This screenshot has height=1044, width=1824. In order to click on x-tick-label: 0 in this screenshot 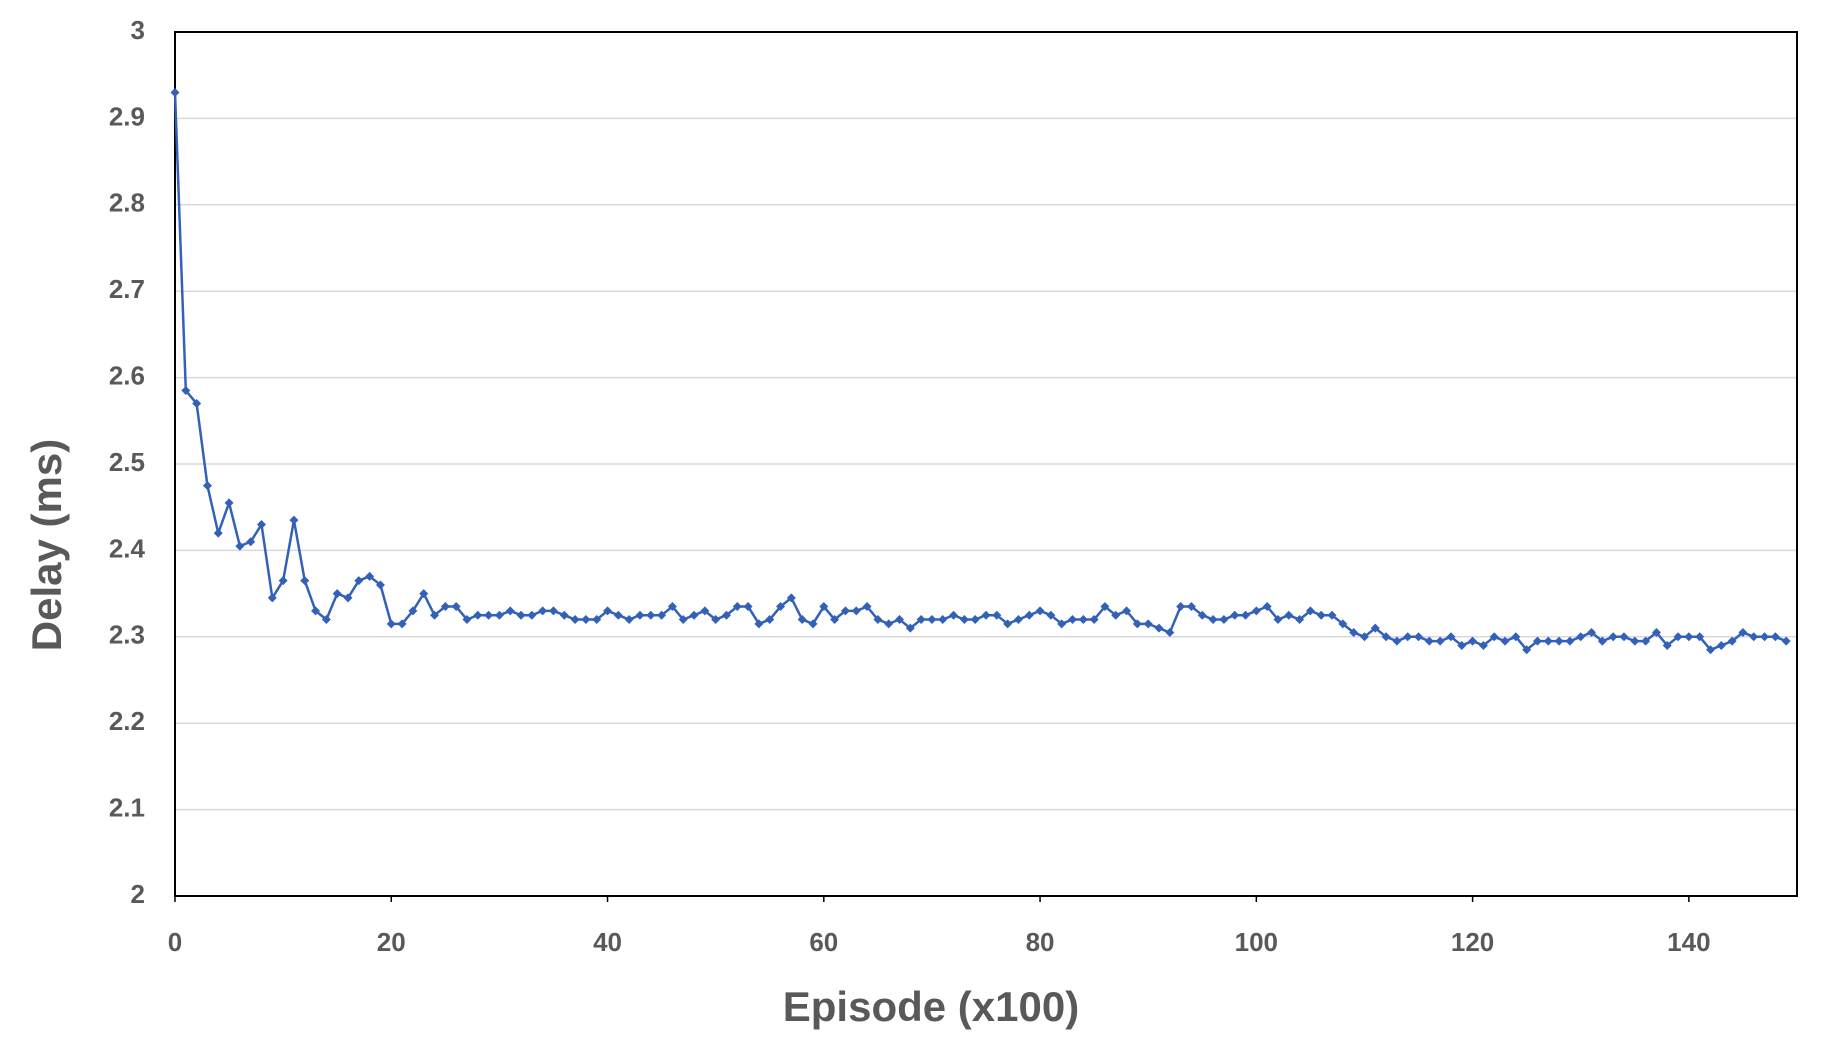, I will do `click(175, 942)`.